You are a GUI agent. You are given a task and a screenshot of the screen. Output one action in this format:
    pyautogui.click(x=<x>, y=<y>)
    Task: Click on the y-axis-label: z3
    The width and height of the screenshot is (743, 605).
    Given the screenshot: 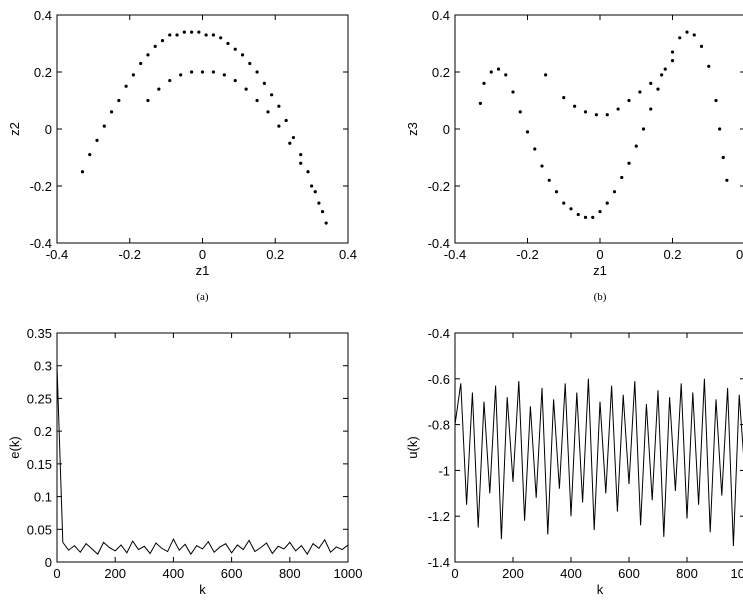 What is the action you would take?
    pyautogui.click(x=412, y=129)
    